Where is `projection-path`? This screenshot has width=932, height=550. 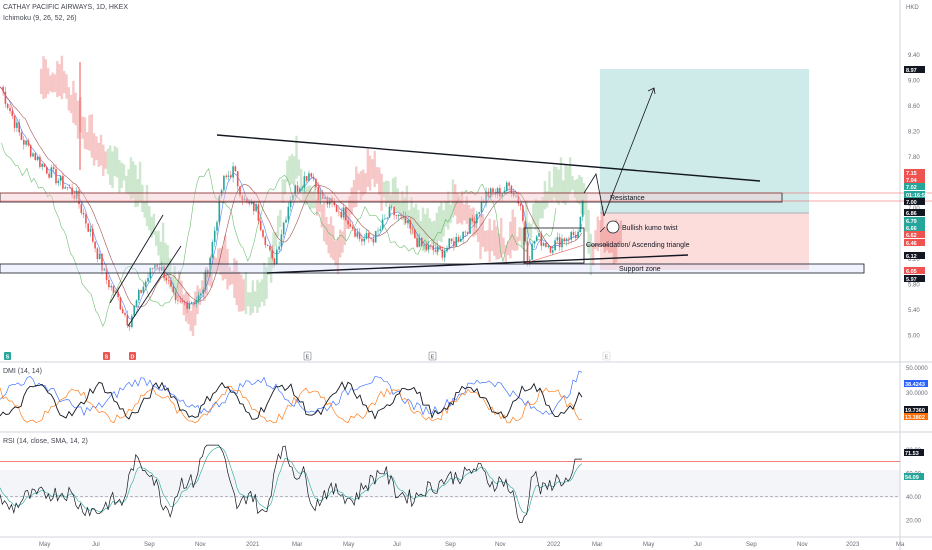 projection-path is located at coordinates (594, 194).